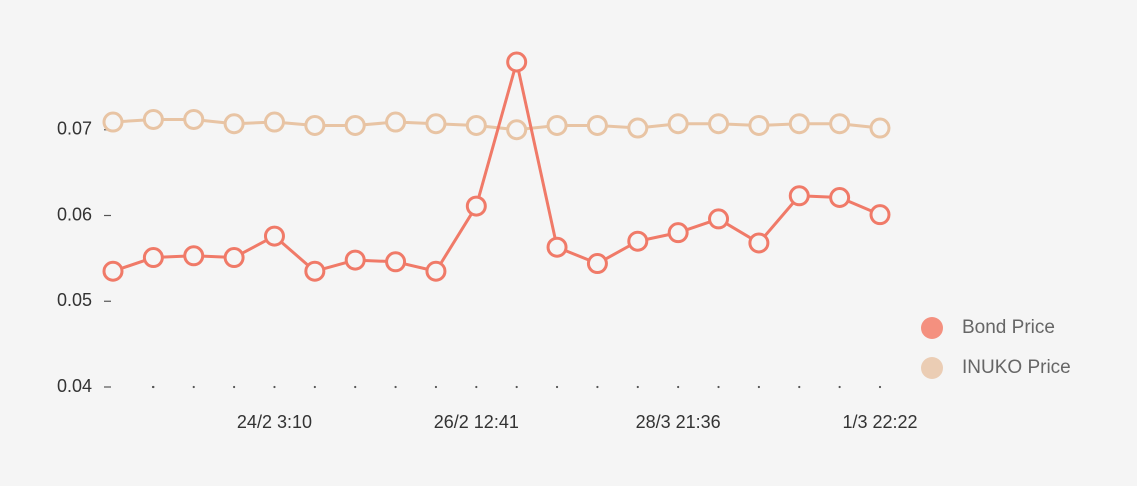 Image resolution: width=1137 pixels, height=486 pixels. I want to click on legend-label: INUKO Price, so click(1016, 367).